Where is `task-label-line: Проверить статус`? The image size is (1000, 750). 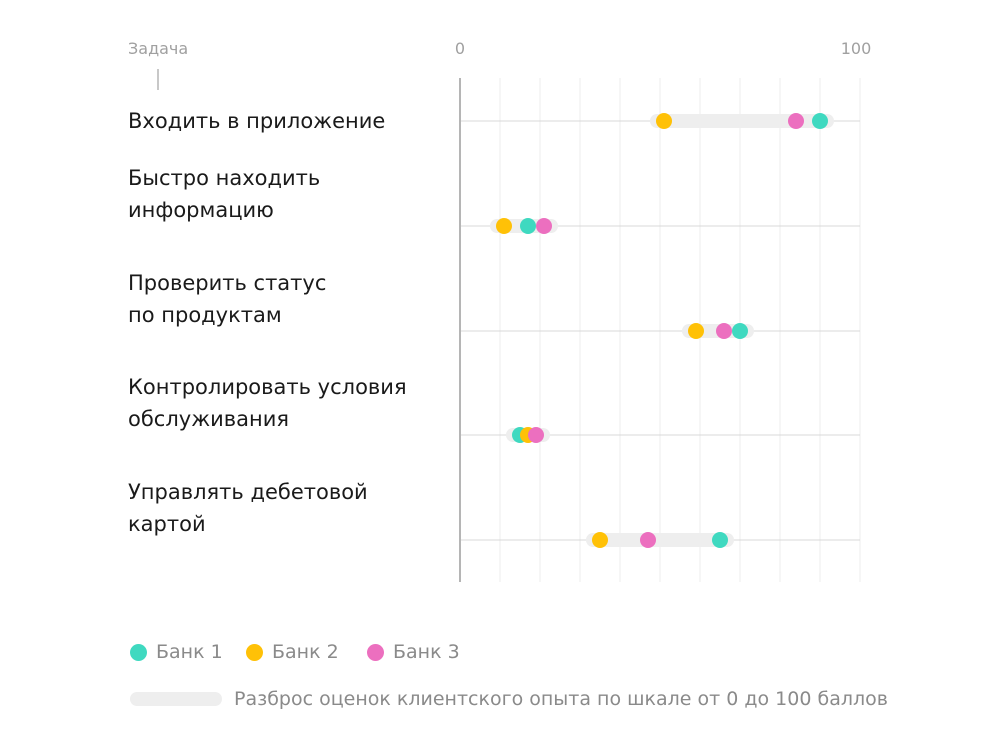 task-label-line: Проверить статус is located at coordinates (227, 283).